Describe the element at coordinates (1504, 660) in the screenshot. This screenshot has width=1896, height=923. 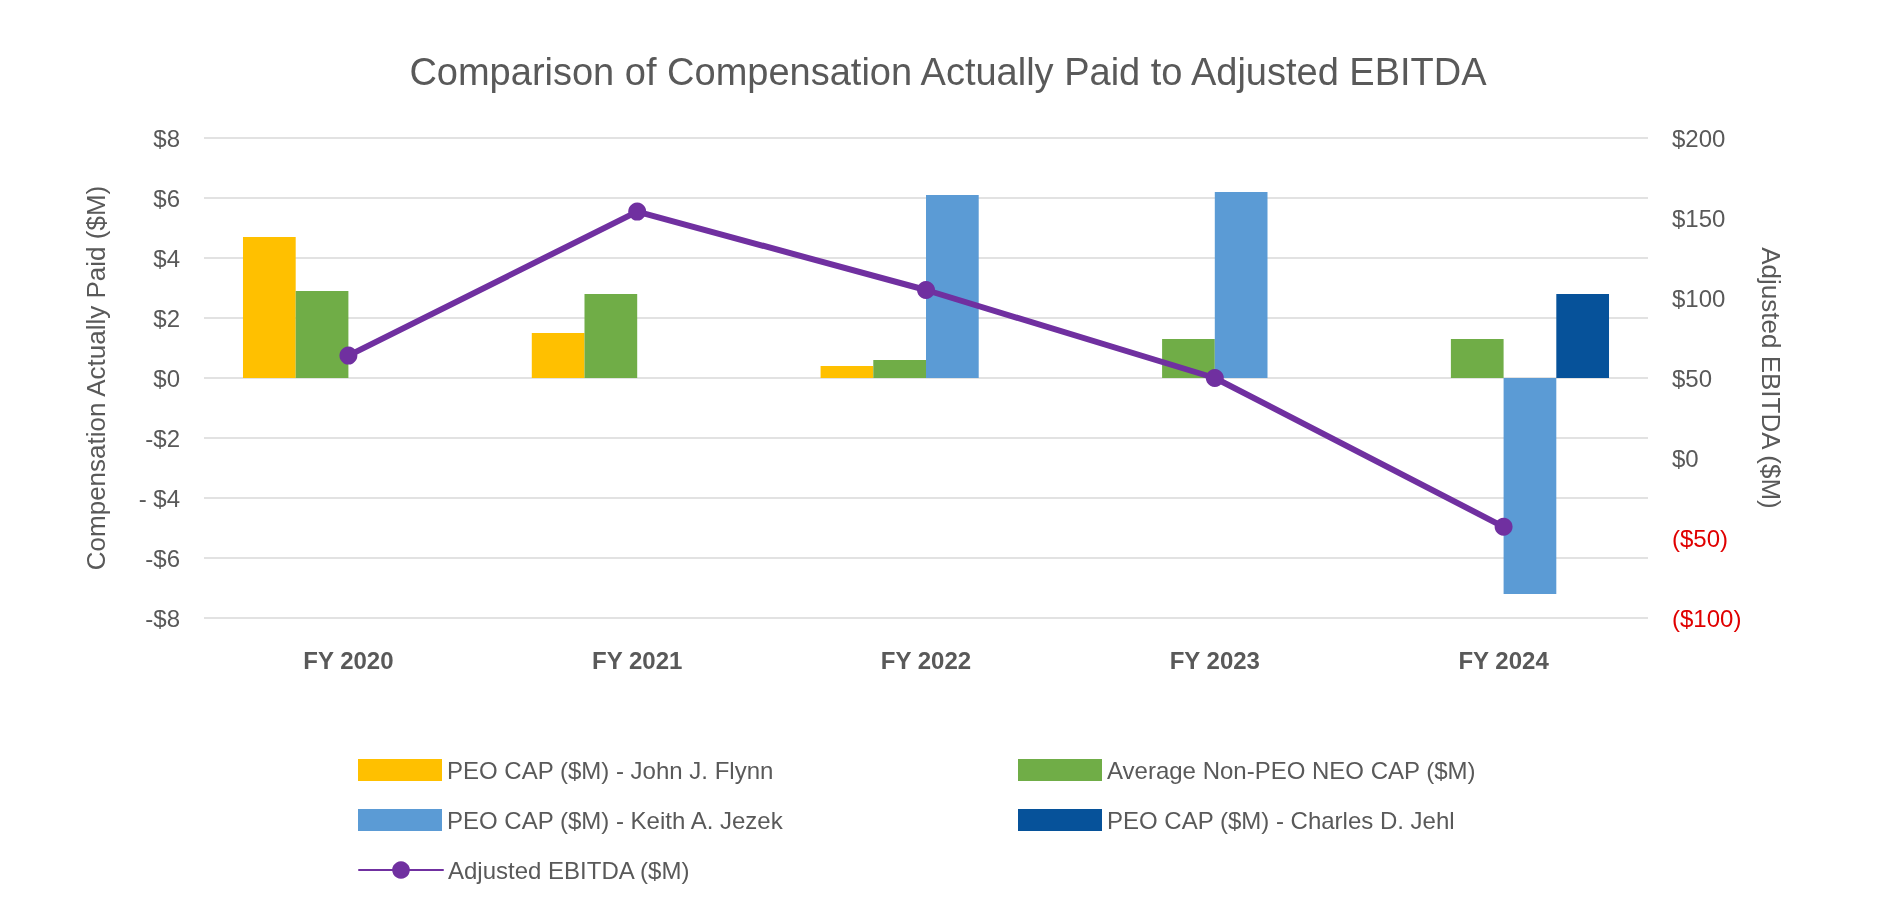
I see `x-tick-label: FY 2024` at that location.